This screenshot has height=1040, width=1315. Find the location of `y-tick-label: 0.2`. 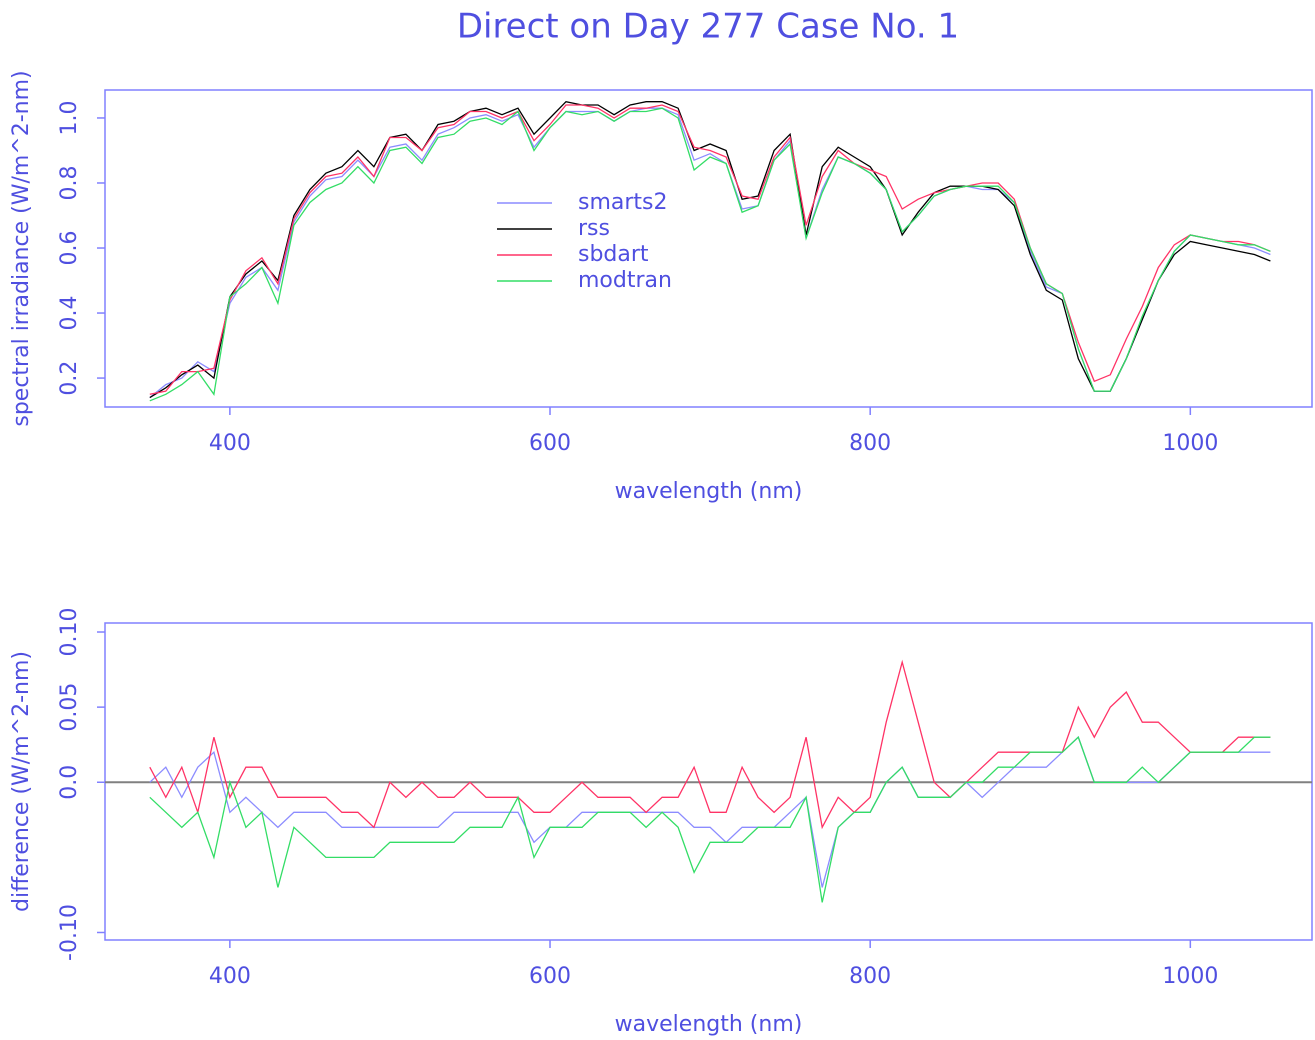

y-tick-label: 0.2 is located at coordinates (69, 378).